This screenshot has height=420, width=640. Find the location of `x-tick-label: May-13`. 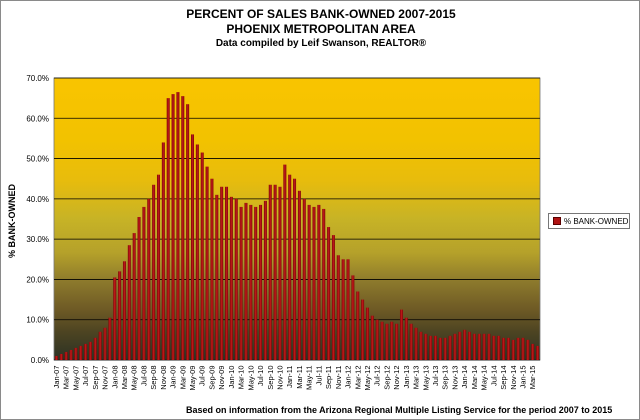

x-tick-label: May-13 is located at coordinates (425, 378).